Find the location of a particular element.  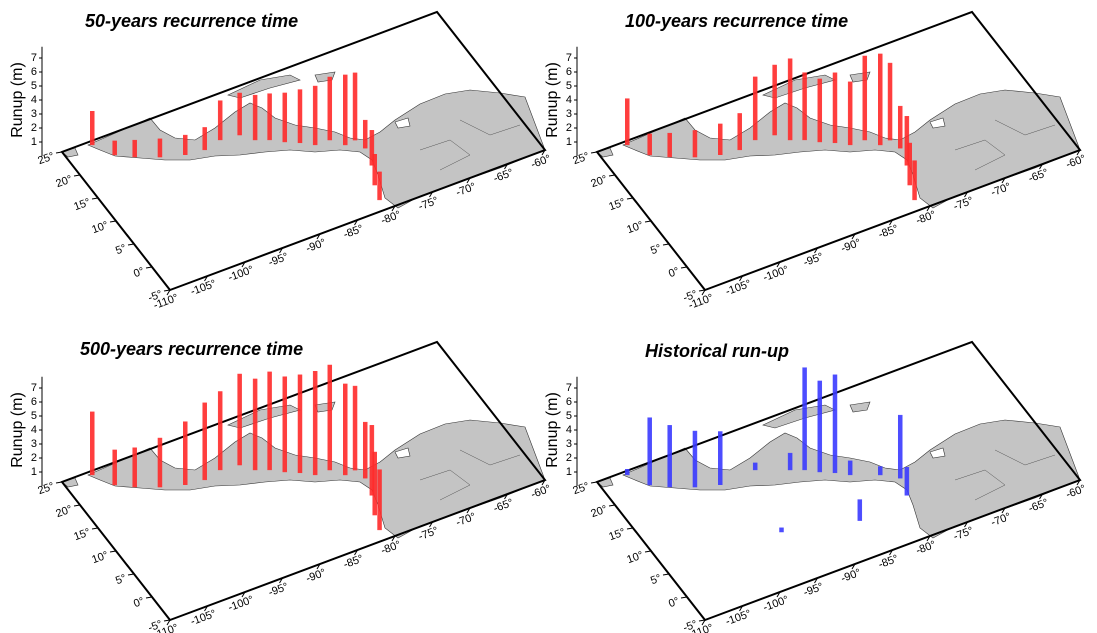

x-tick-label: -110° is located at coordinates (701, 627).